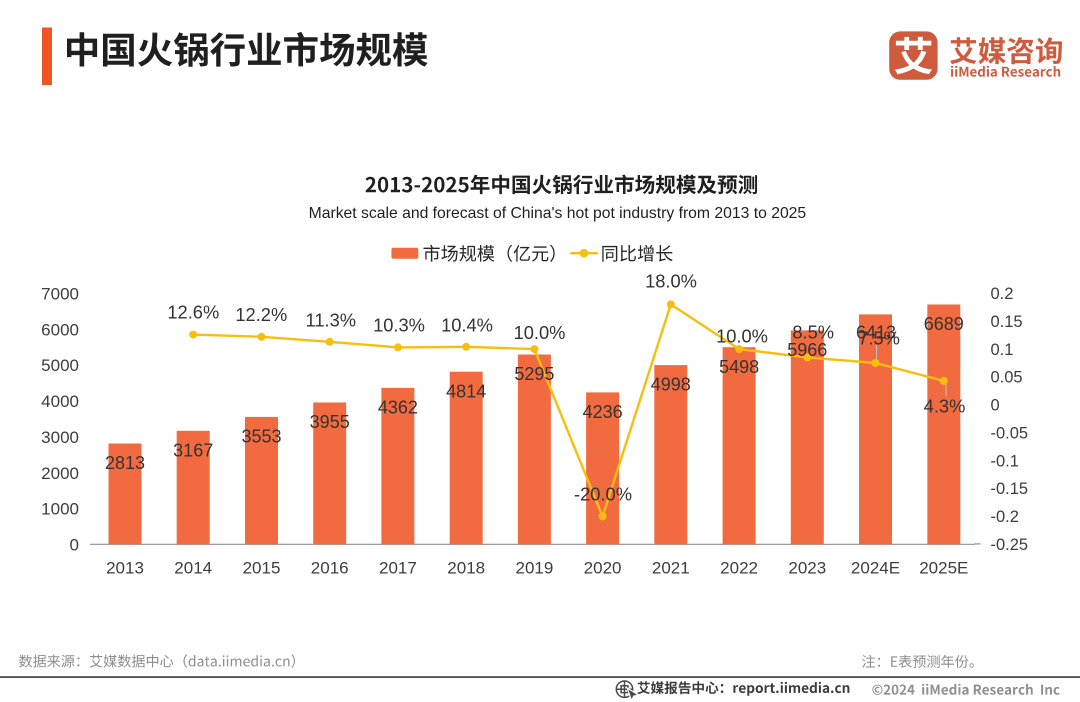 The height and width of the screenshot is (702, 1080). I want to click on svg-text: 2022, so click(739, 568).